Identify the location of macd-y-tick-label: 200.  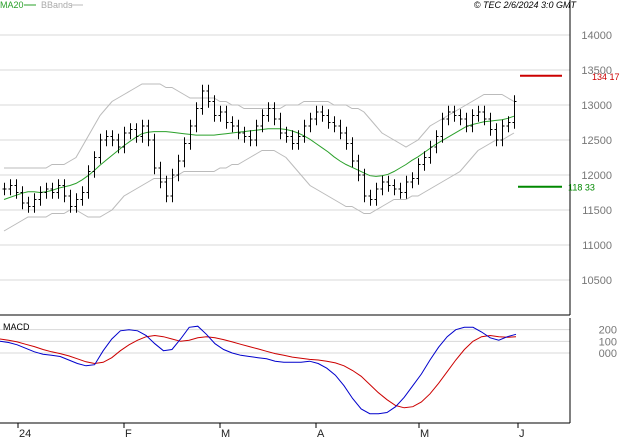
(608, 331).